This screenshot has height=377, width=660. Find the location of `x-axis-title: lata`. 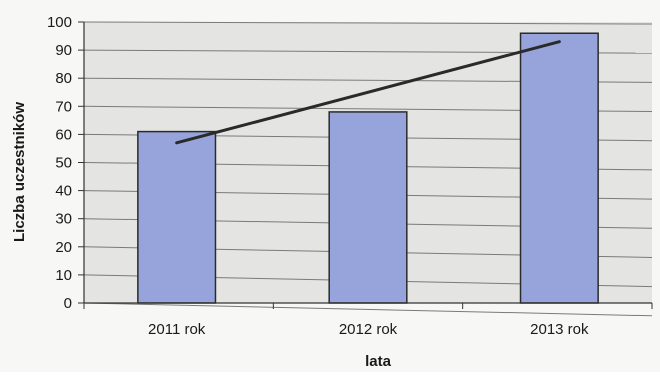

x-axis-title: lata is located at coordinates (378, 361).